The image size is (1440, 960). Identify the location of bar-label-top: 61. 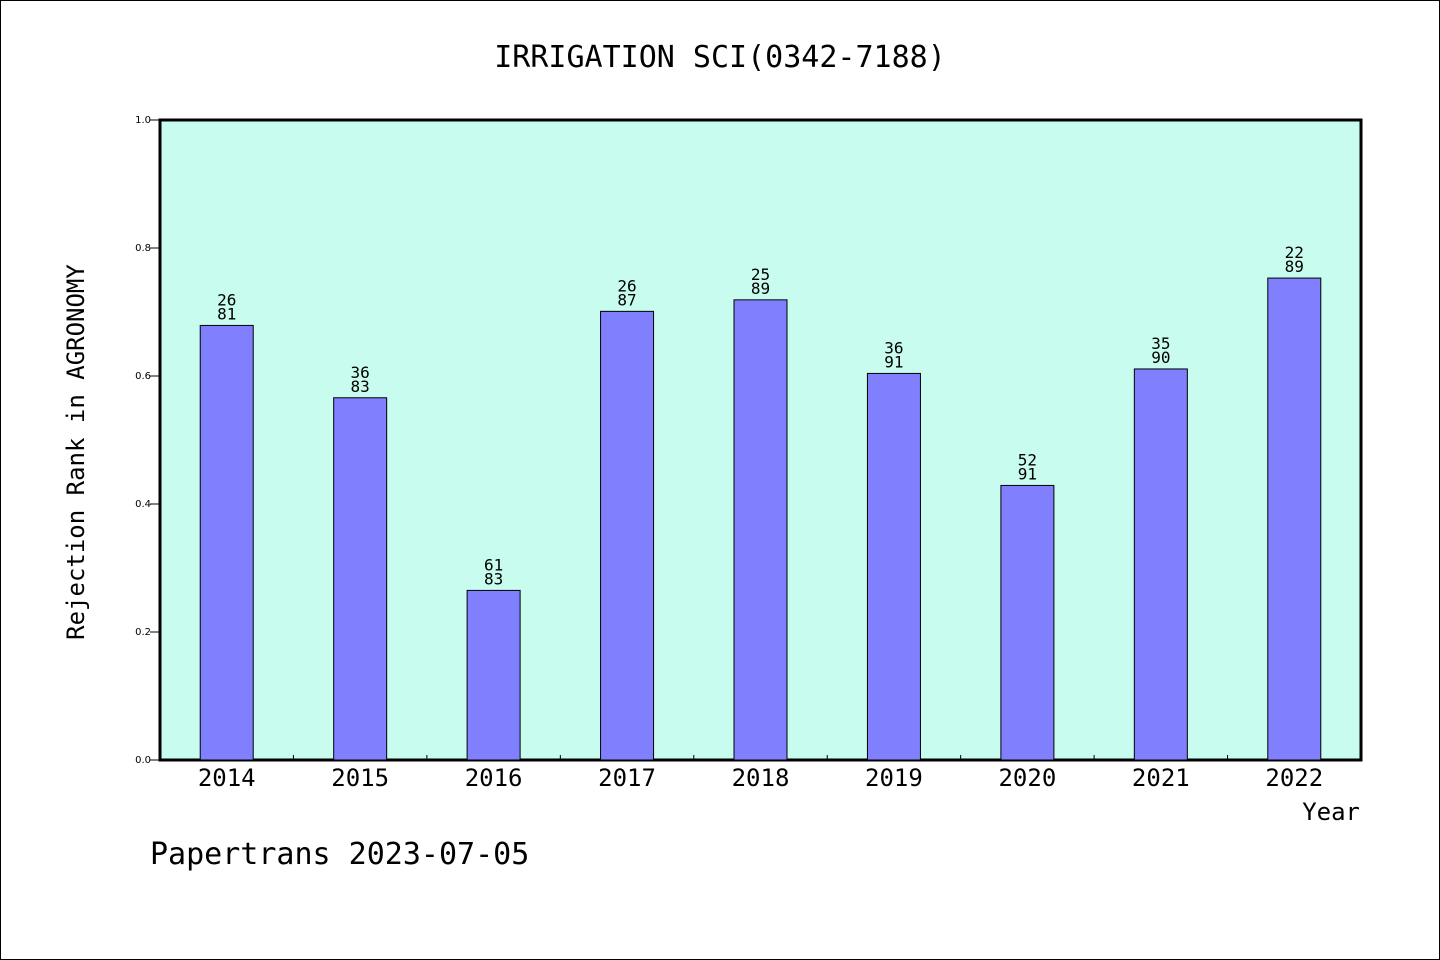
(493, 564).